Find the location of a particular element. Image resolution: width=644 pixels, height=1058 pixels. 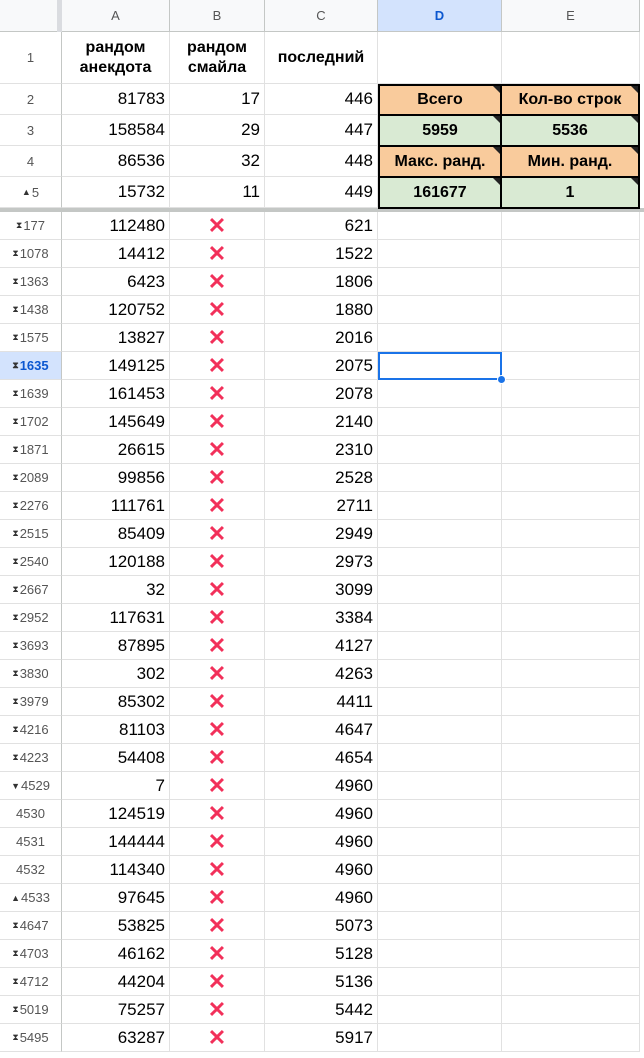

row-header: 2 is located at coordinates (31, 99).